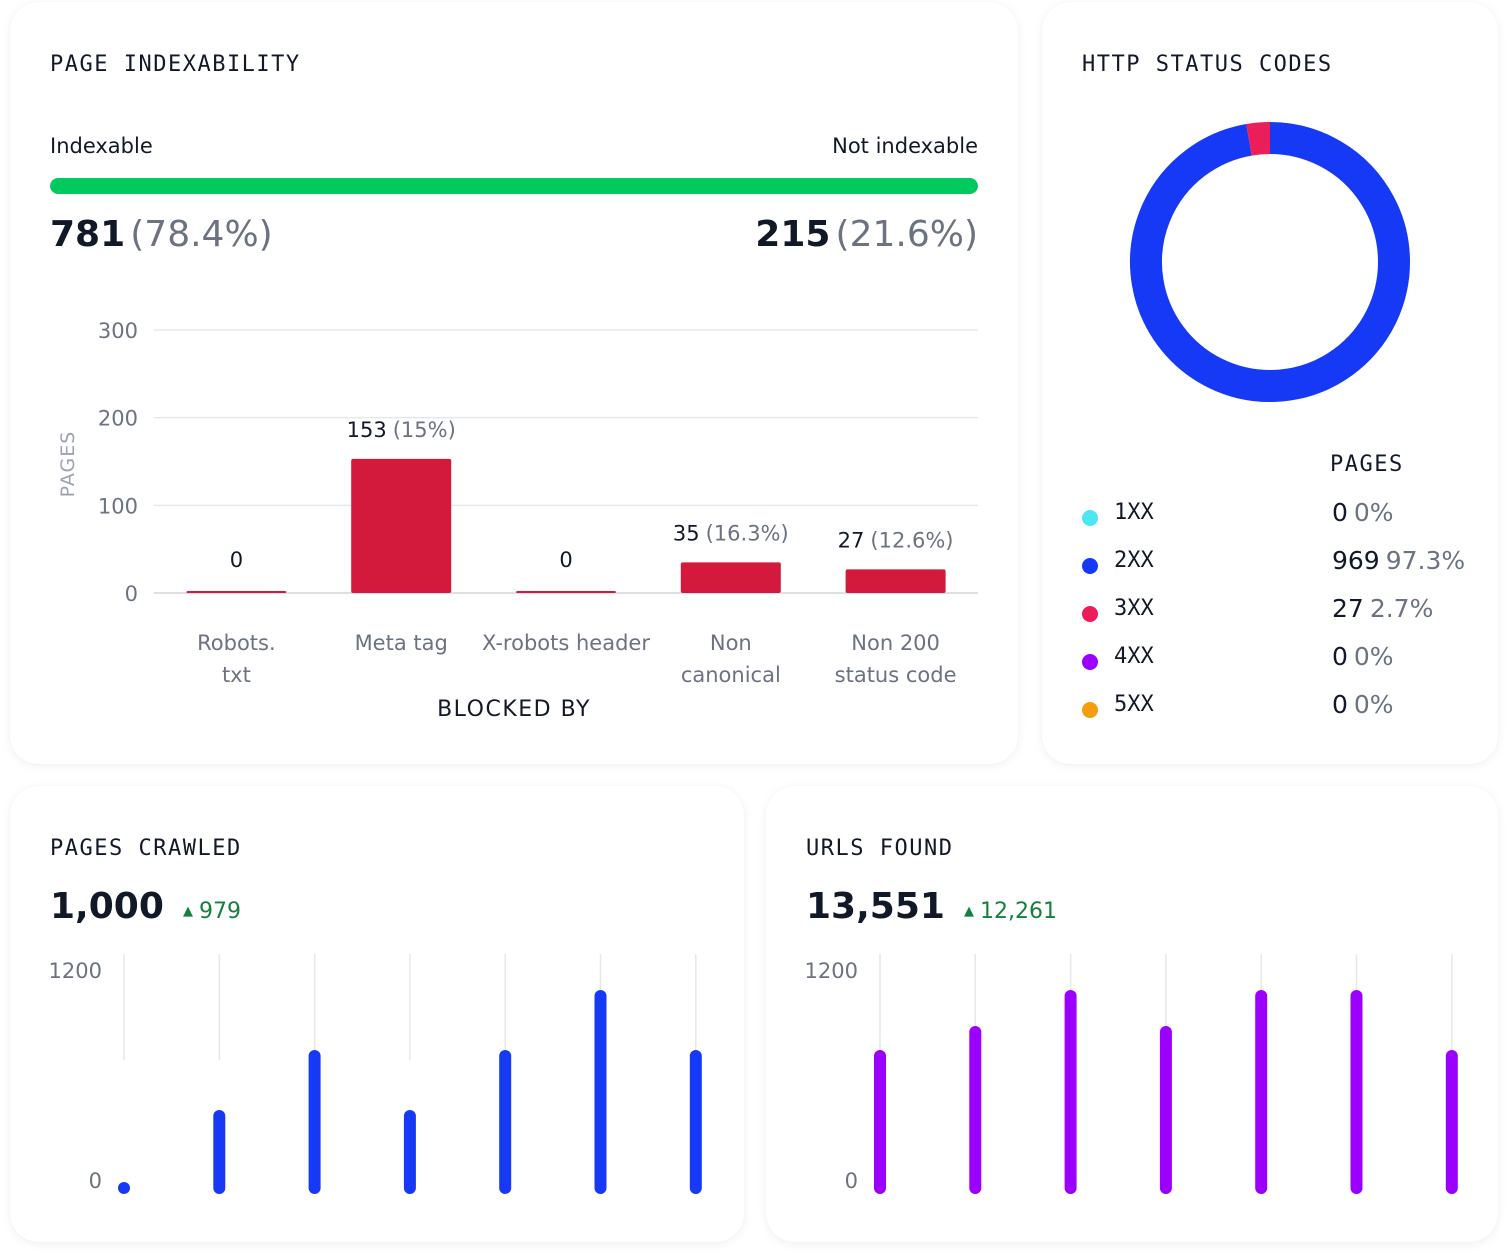 This screenshot has width=1508, height=1254. Describe the element at coordinates (895, 643) in the screenshot. I see `x-category-label: Non 200` at that location.